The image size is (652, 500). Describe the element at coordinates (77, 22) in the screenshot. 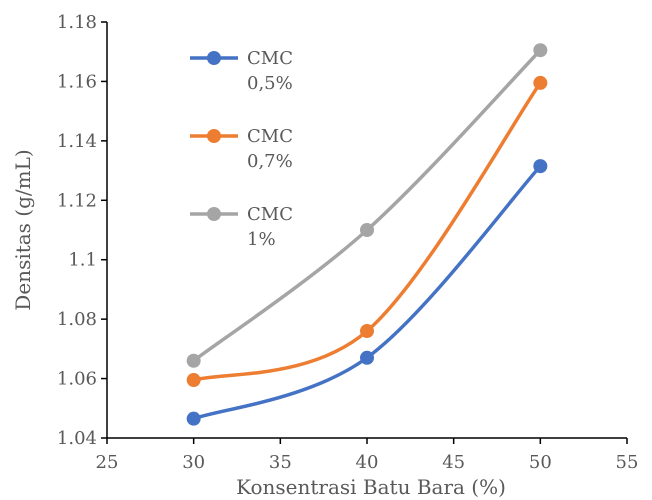

I see `y-tick-label: 1.18` at that location.